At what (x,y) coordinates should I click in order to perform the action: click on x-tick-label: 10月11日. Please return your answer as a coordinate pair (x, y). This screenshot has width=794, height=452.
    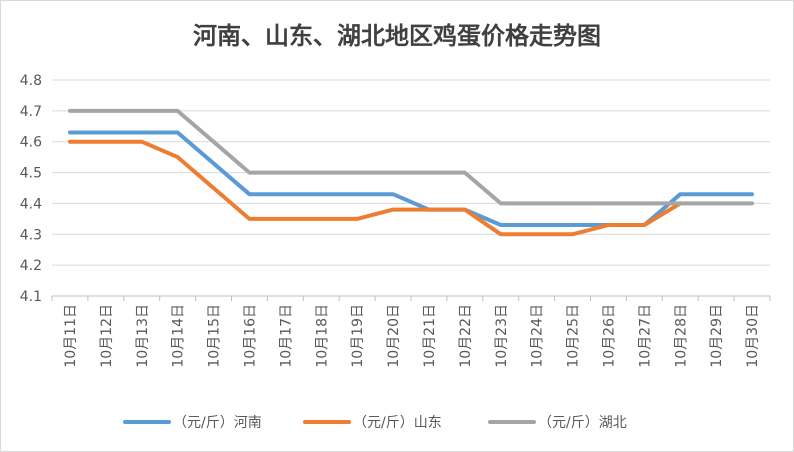
    Looking at the image, I should click on (71, 336).